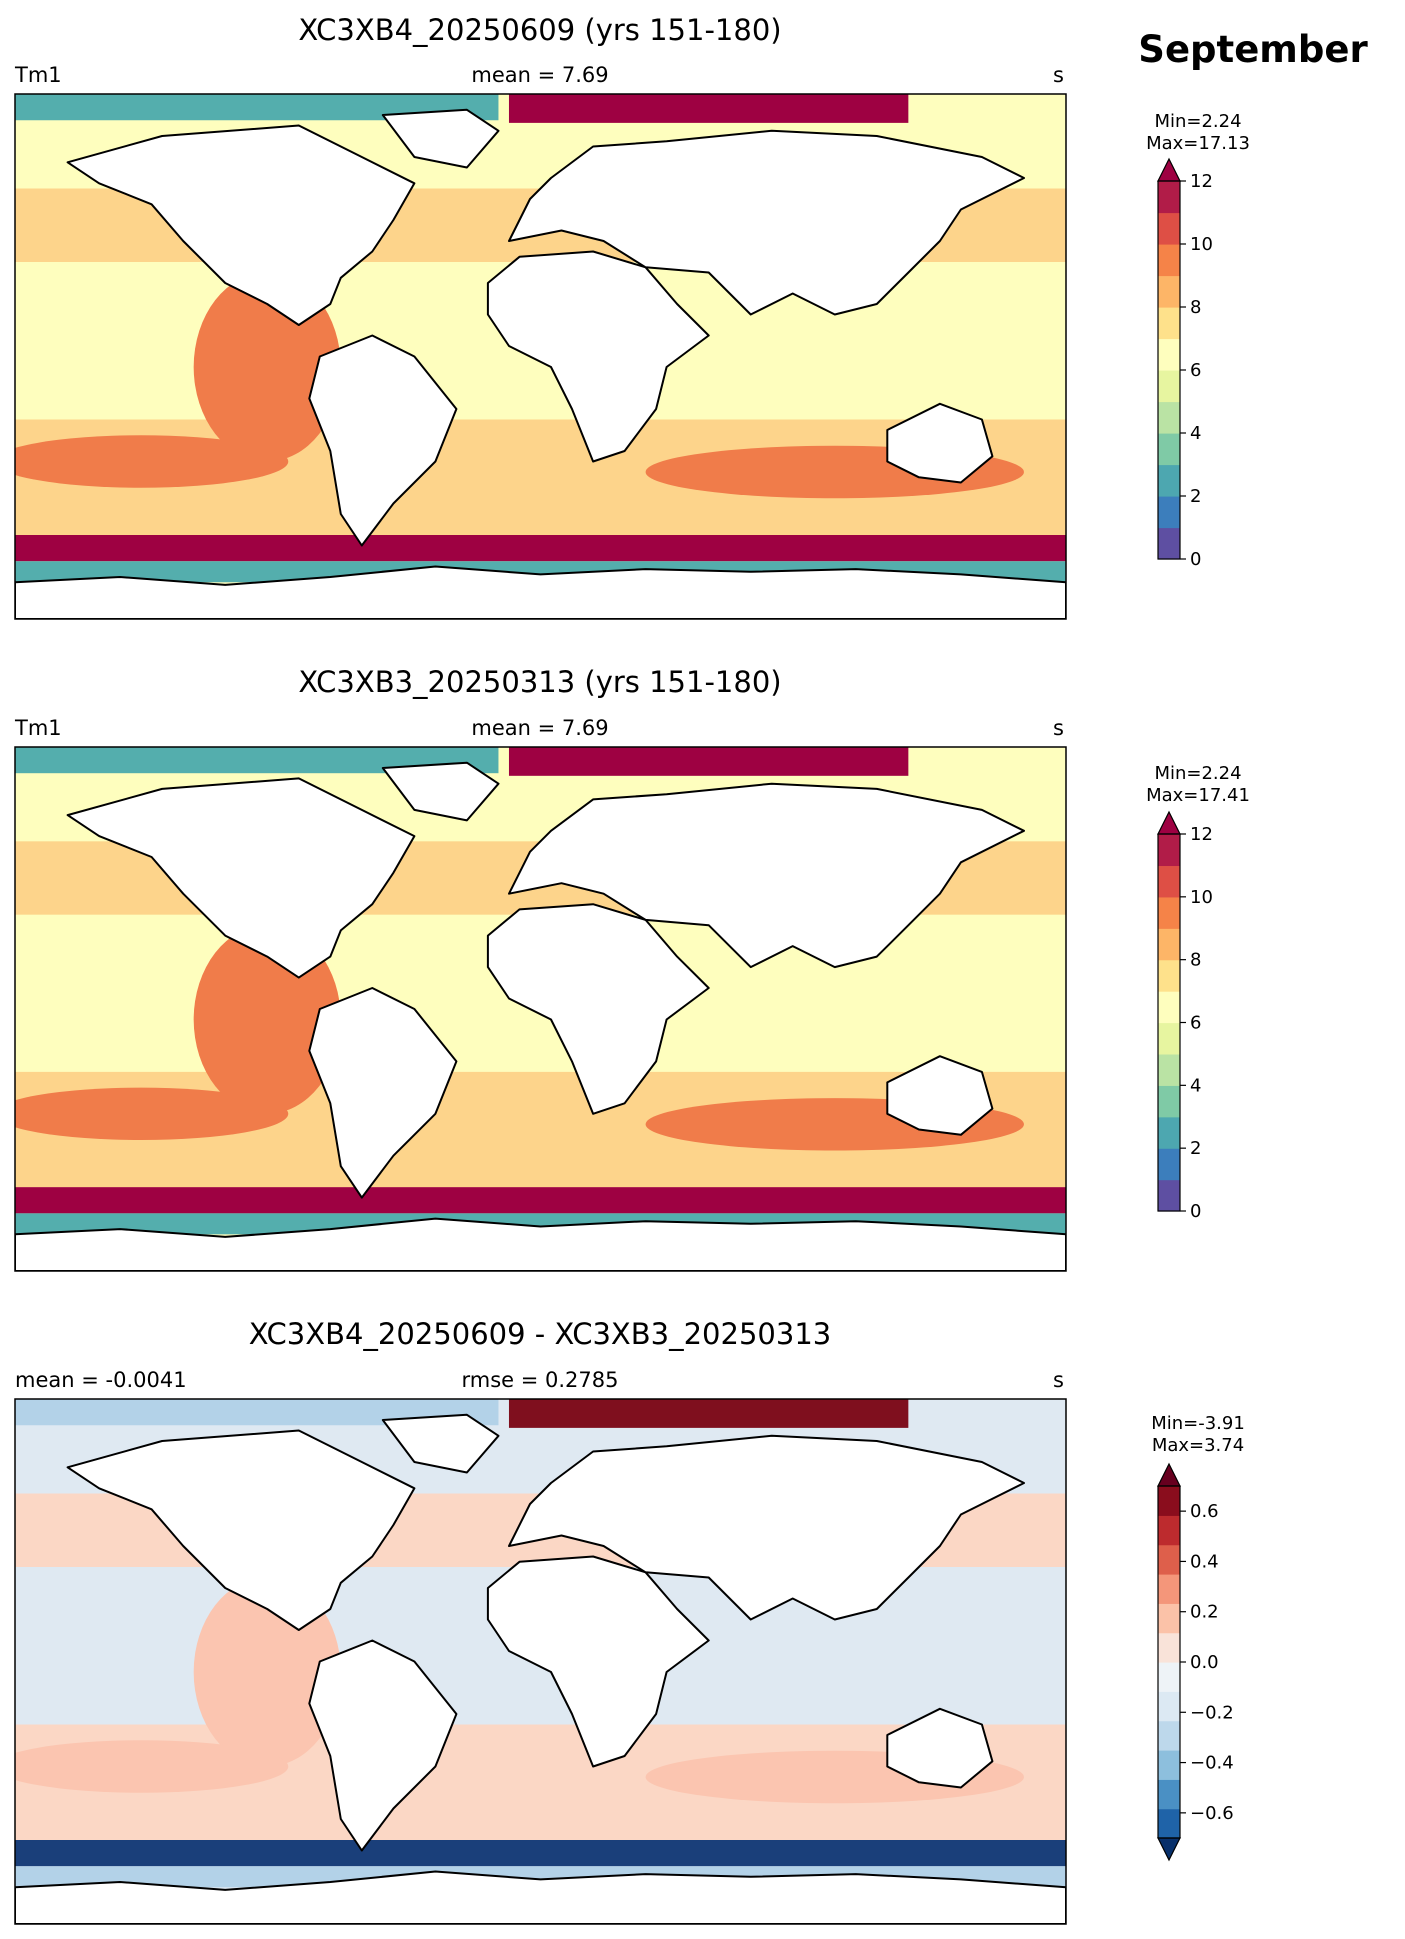  Describe the element at coordinates (539, 30) in the screenshot. I see `panel-title: XC3XB4_20250609 (yrs 151-180)` at that location.